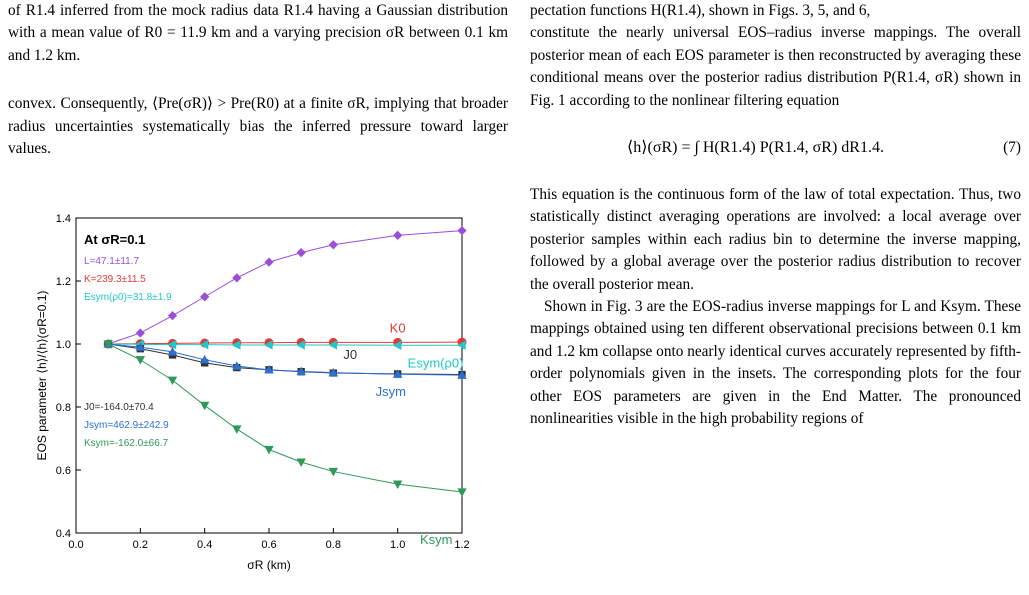 This screenshot has height=595, width=1029. What do you see at coordinates (436, 539) in the screenshot?
I see `series-label-ksym: Ksym` at bounding box center [436, 539].